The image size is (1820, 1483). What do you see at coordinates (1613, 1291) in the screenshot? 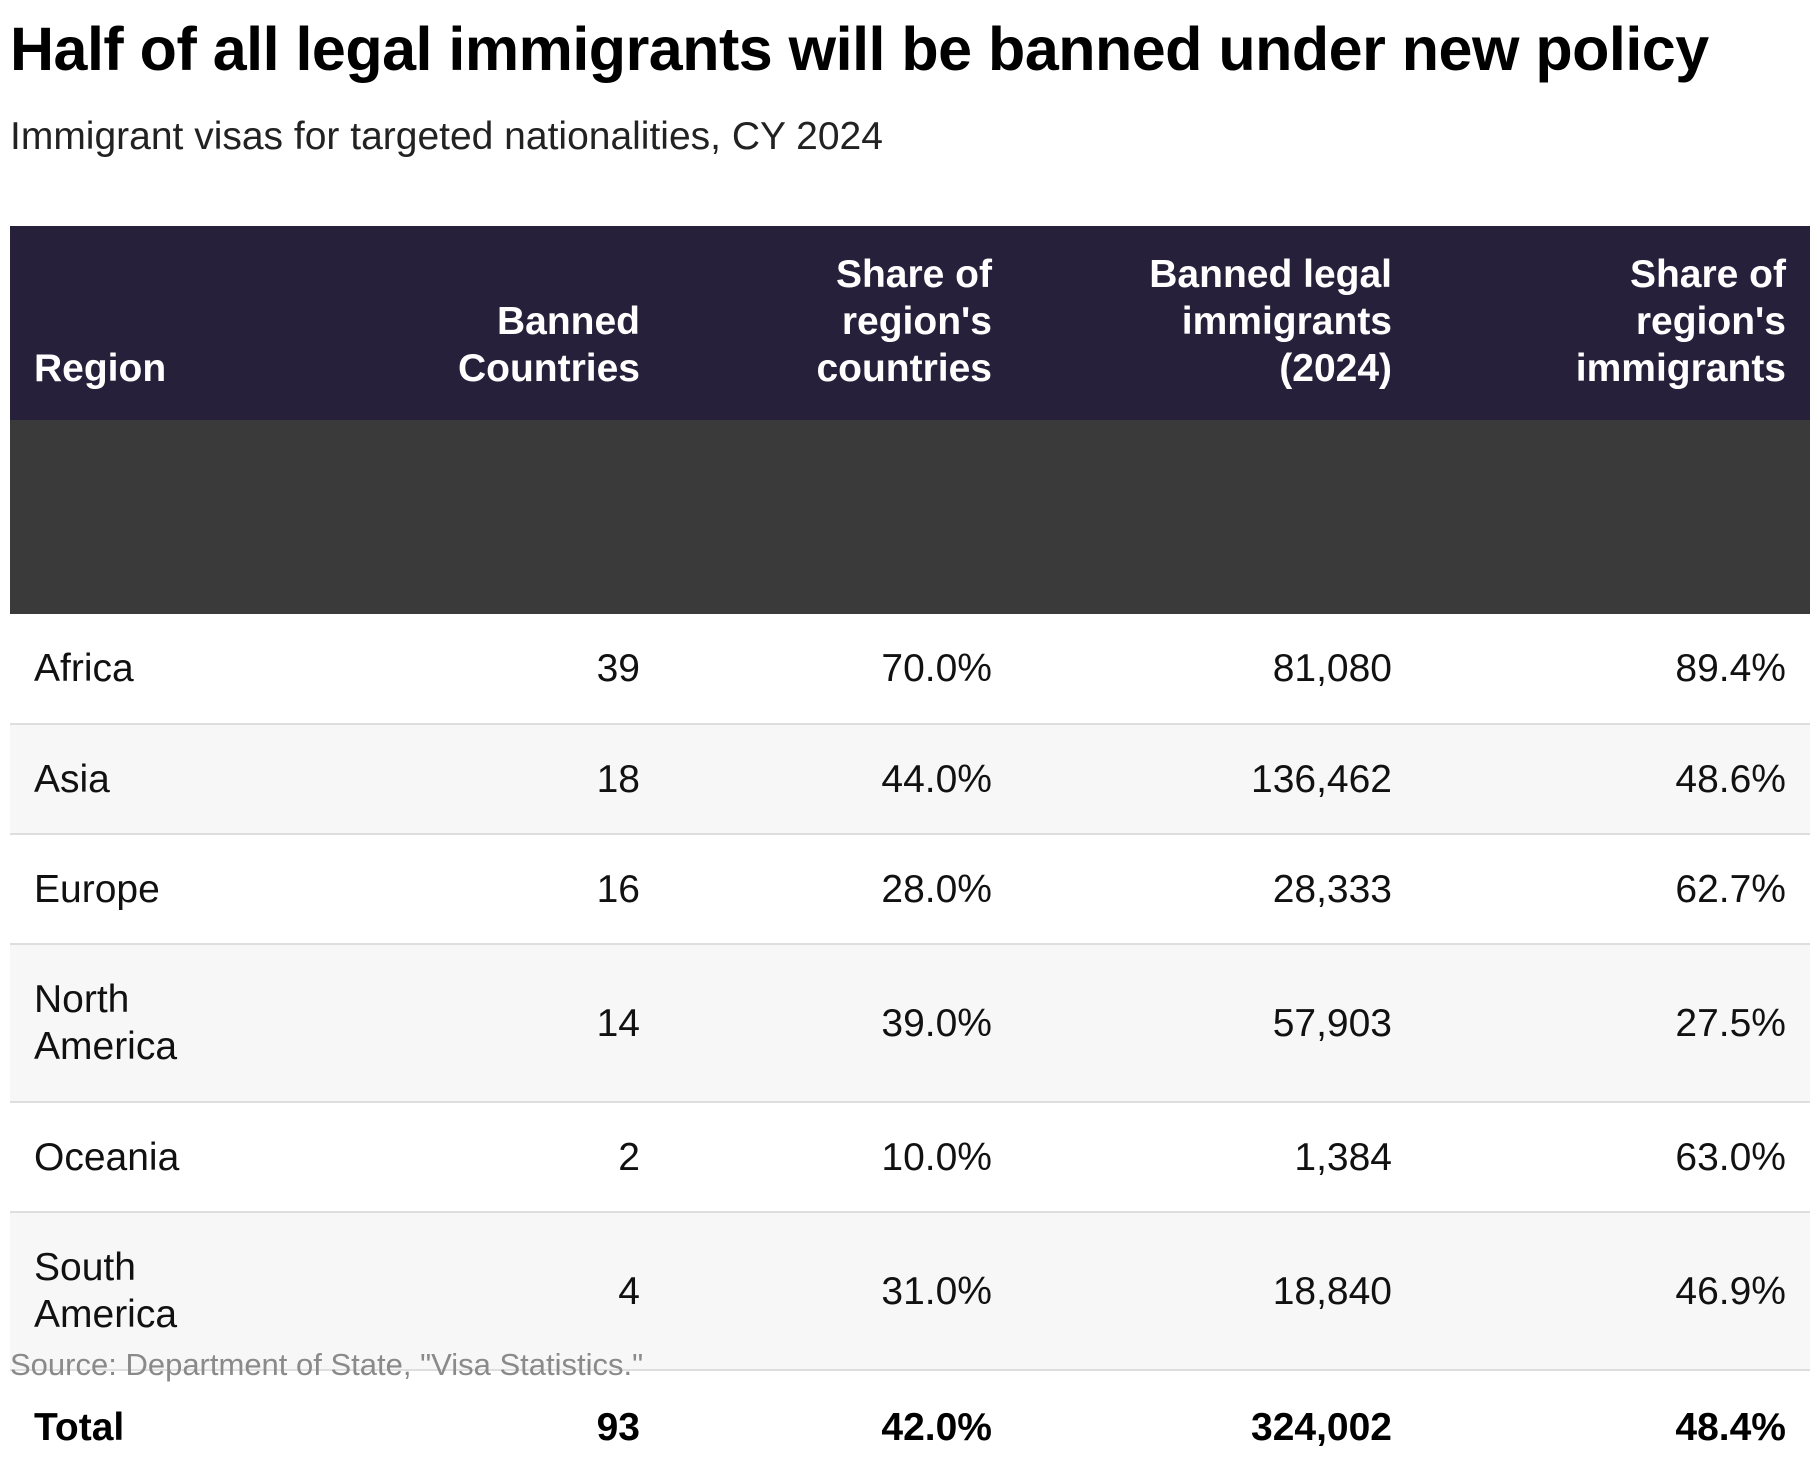
I see `cell-share-immigrants: 46.9%` at bounding box center [1613, 1291].